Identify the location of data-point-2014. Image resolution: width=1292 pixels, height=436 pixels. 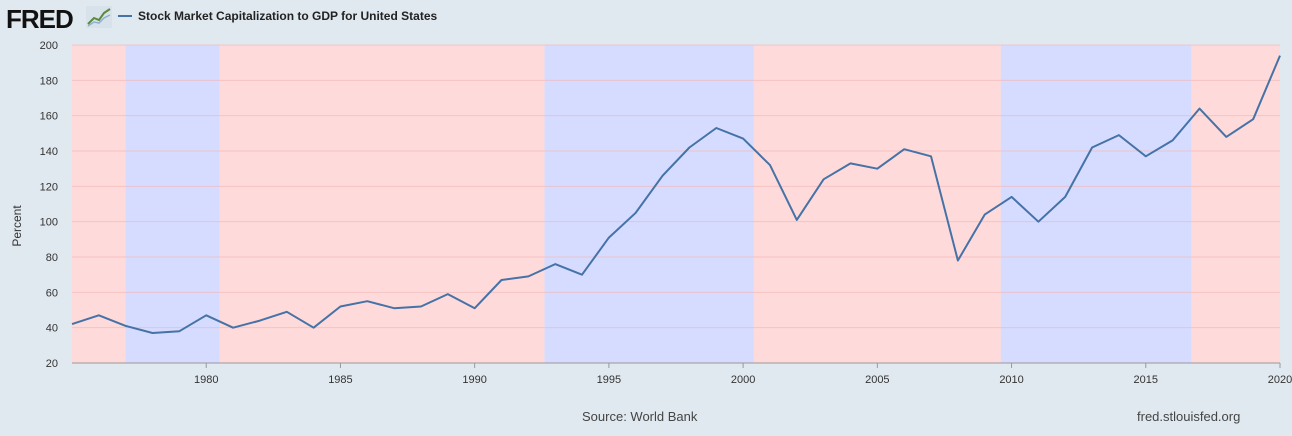
(1119, 135).